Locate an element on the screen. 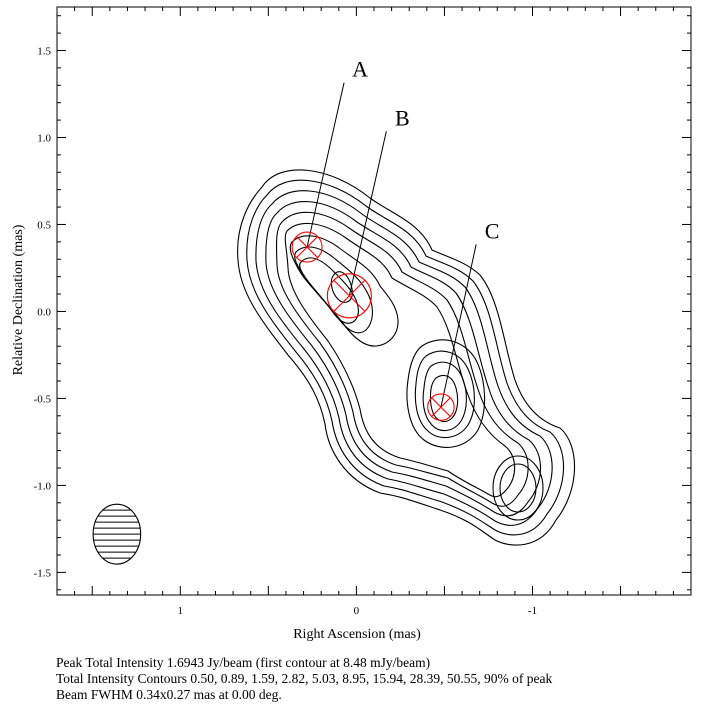 This screenshot has width=703, height=719. contour-level-9b is located at coordinates (444, 396).